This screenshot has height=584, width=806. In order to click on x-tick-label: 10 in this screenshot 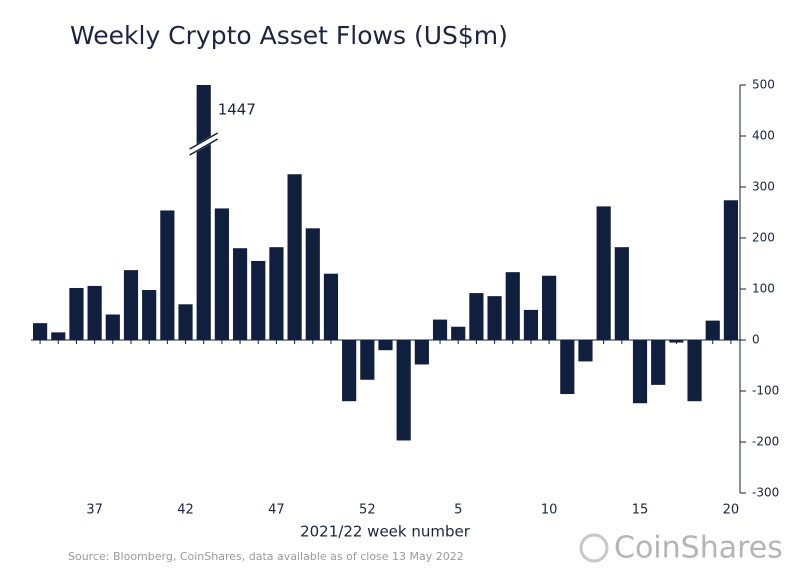, I will do `click(549, 510)`.